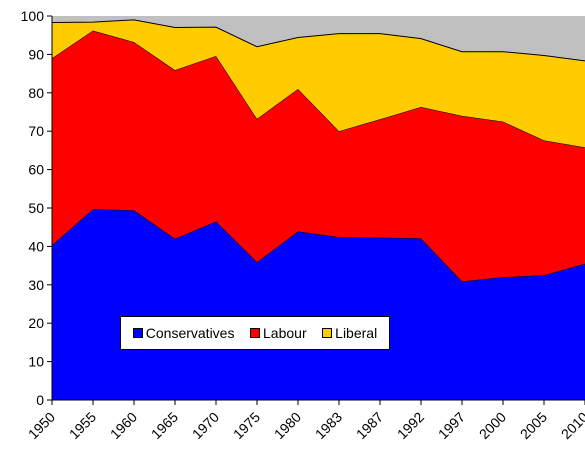 The width and height of the screenshot is (585, 452). Describe the element at coordinates (41, 425) in the screenshot. I see `x-tick-label-1950: 1950` at that location.